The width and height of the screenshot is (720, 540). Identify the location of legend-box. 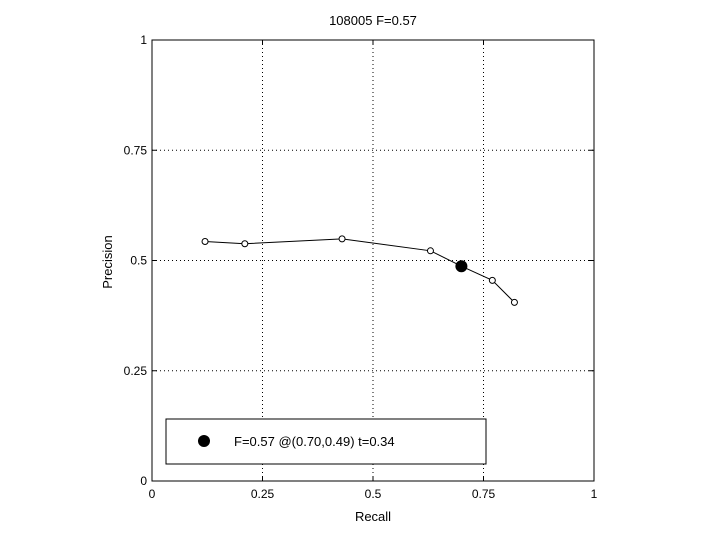
(326, 441).